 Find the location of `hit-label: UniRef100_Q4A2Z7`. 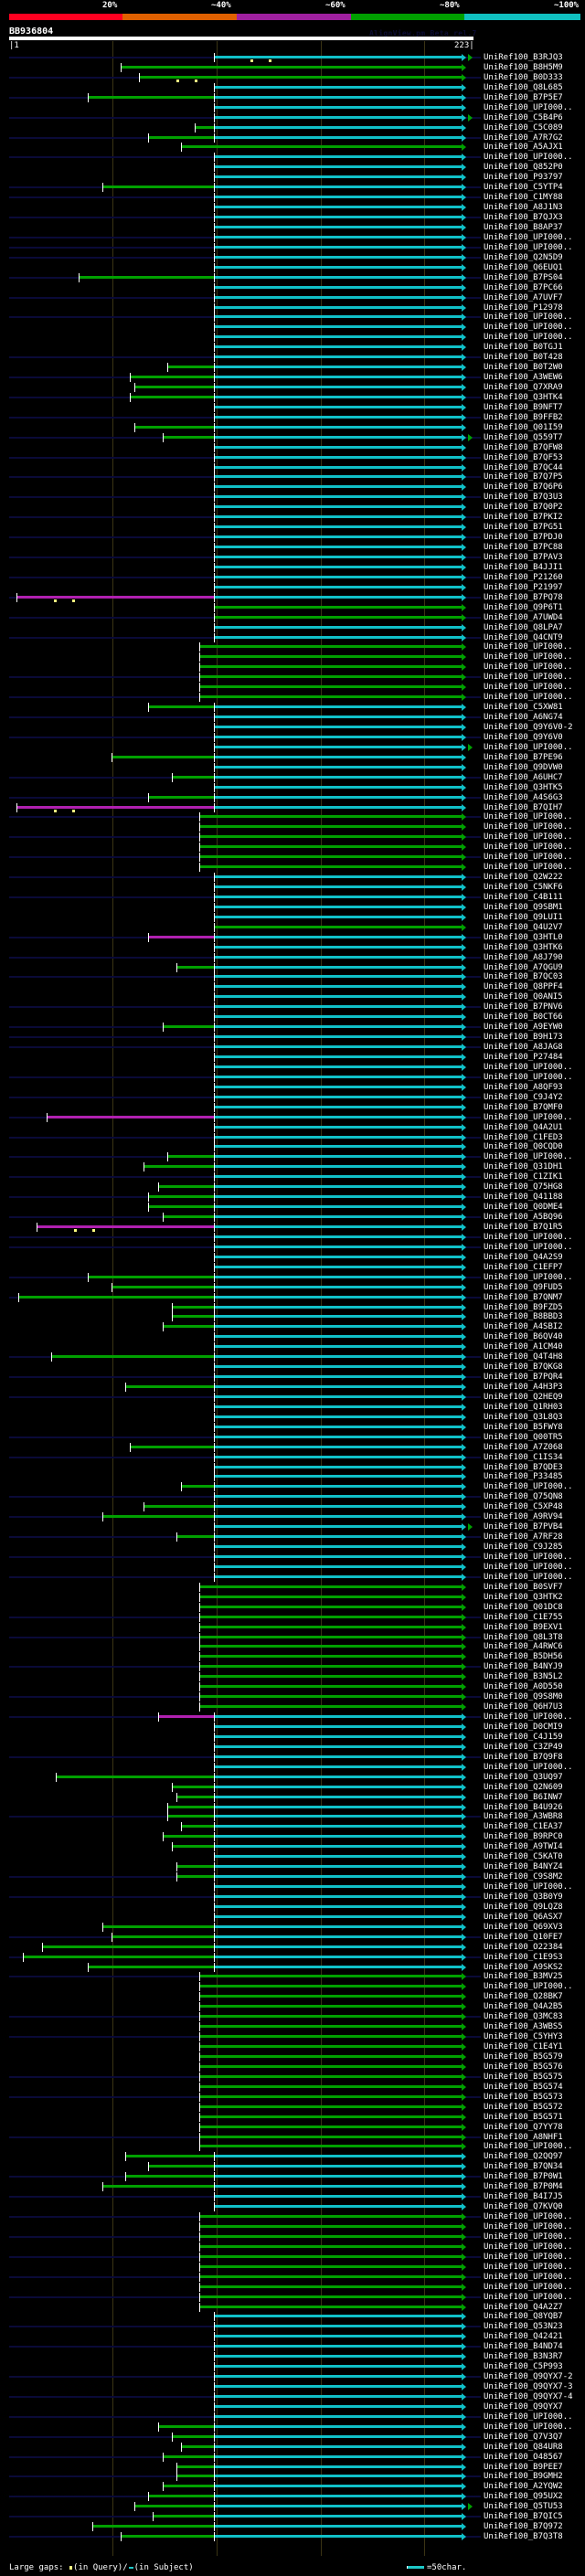

hit-label: UniRef100_Q4A2Z7 is located at coordinates (523, 2307).